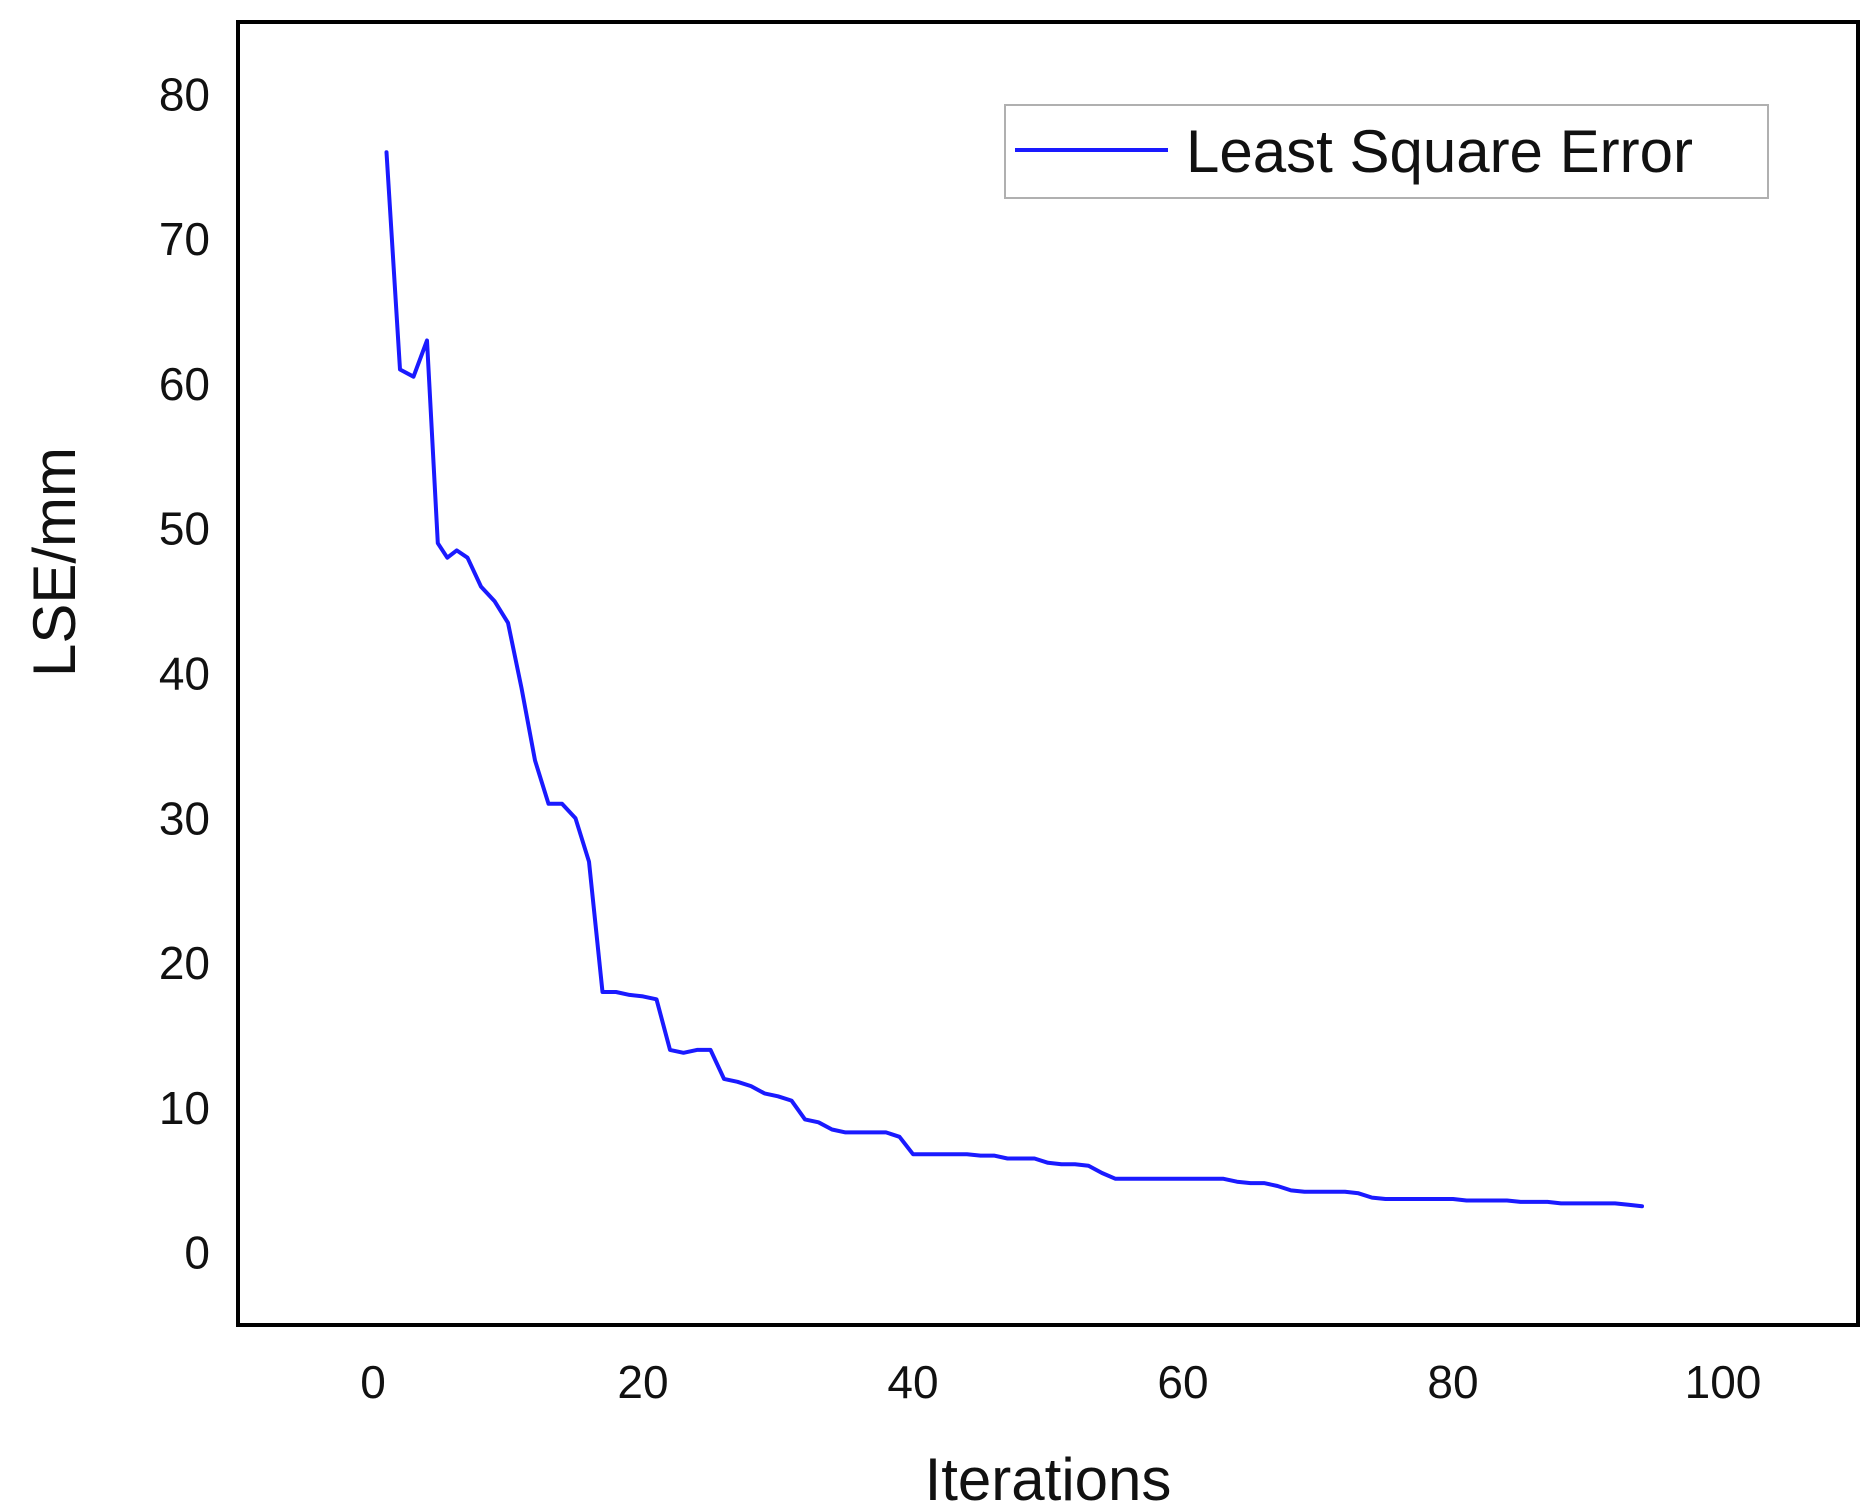  What do you see at coordinates (1452, 1382) in the screenshot?
I see `x-tick-label: 80` at bounding box center [1452, 1382].